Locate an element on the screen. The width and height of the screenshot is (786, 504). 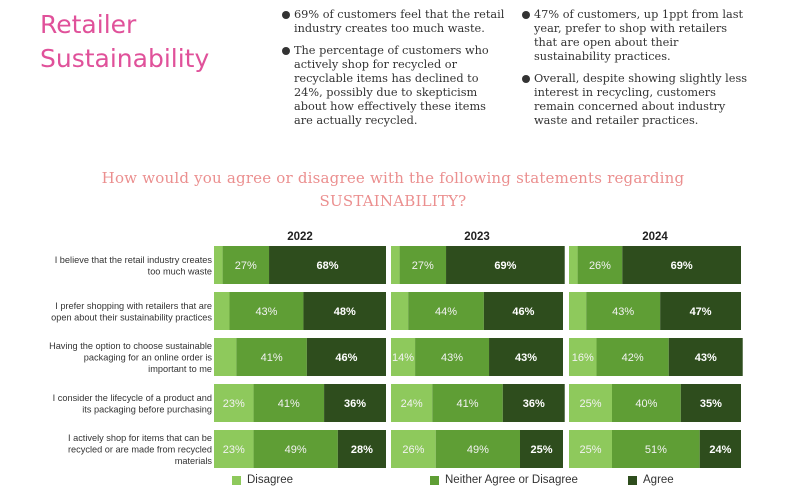
legend-item-neither: Neither Agree or Disagree is located at coordinates (504, 480).